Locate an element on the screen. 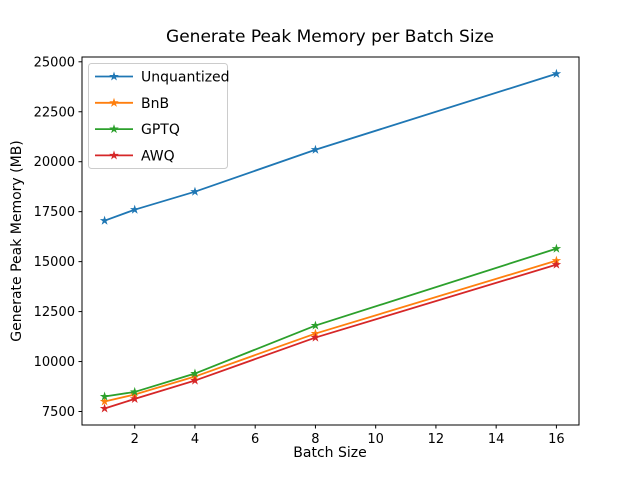  x-axis-label: Batch Size is located at coordinates (329, 453).